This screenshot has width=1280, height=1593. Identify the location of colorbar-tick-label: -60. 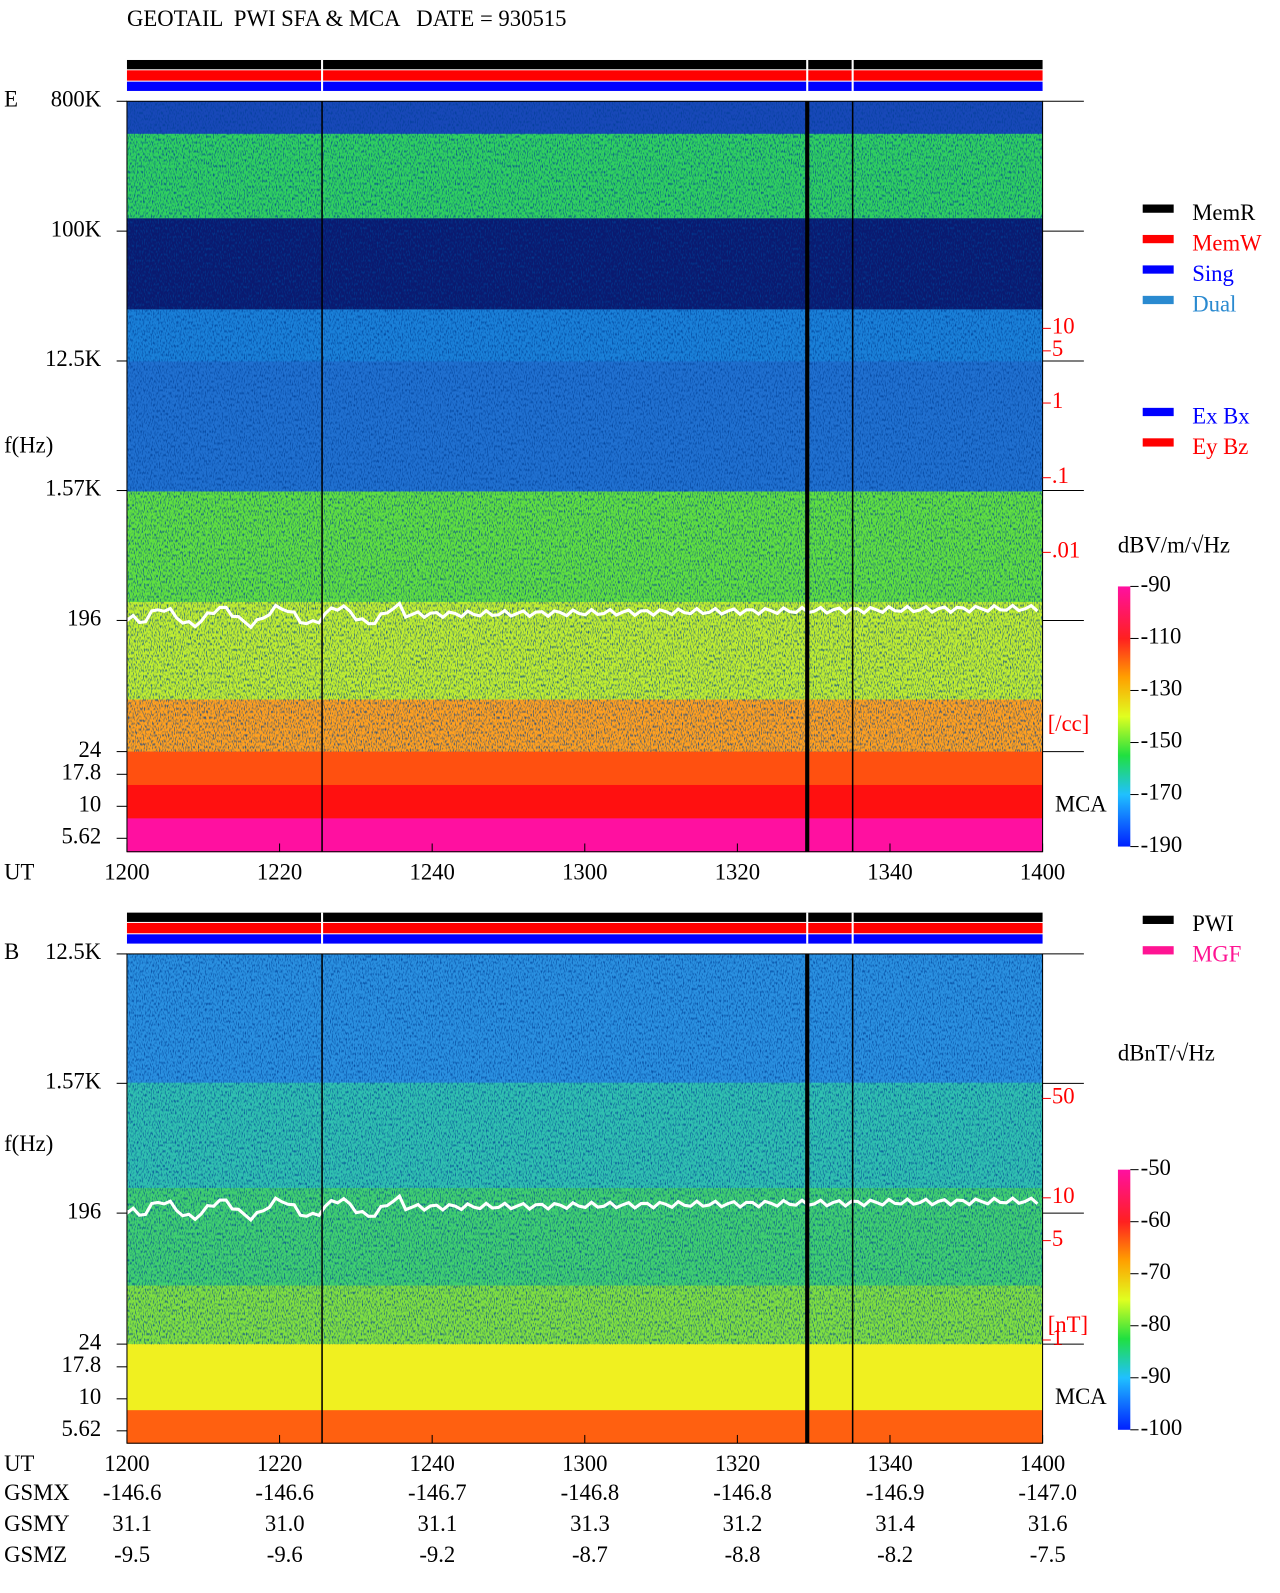
(1156, 1219).